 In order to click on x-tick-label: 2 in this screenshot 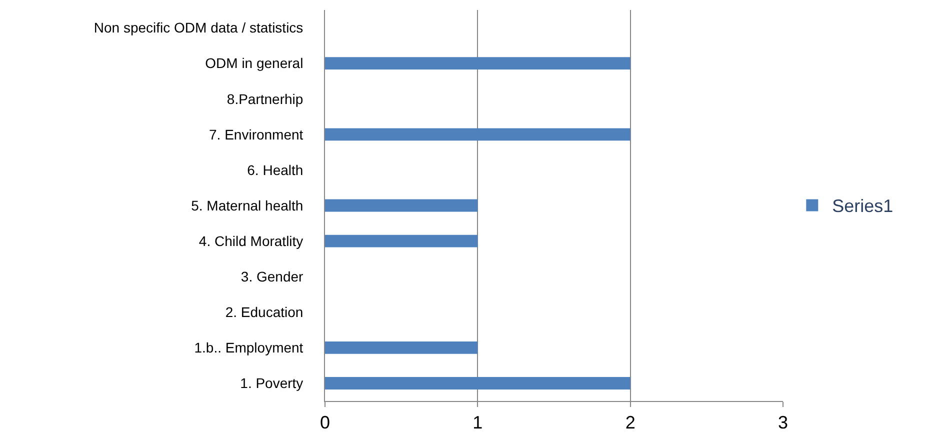, I will do `click(630, 422)`.